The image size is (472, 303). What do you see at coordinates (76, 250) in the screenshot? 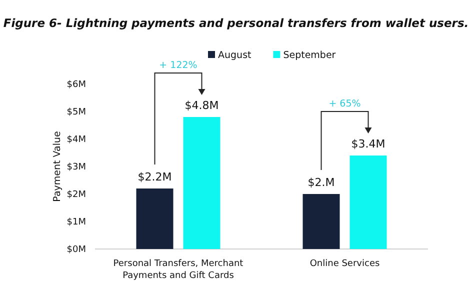
I see `y-tick-label: $0M` at bounding box center [76, 250].